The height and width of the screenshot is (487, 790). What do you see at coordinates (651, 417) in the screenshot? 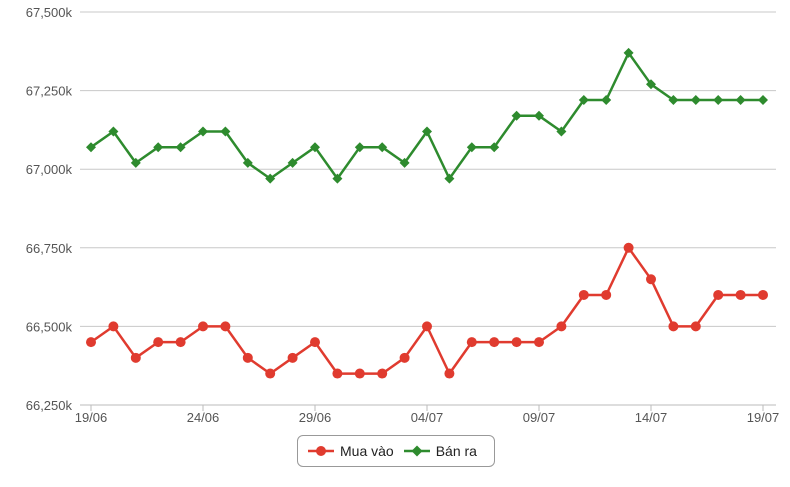
I see `x-tick-label: 14/07` at bounding box center [651, 417].